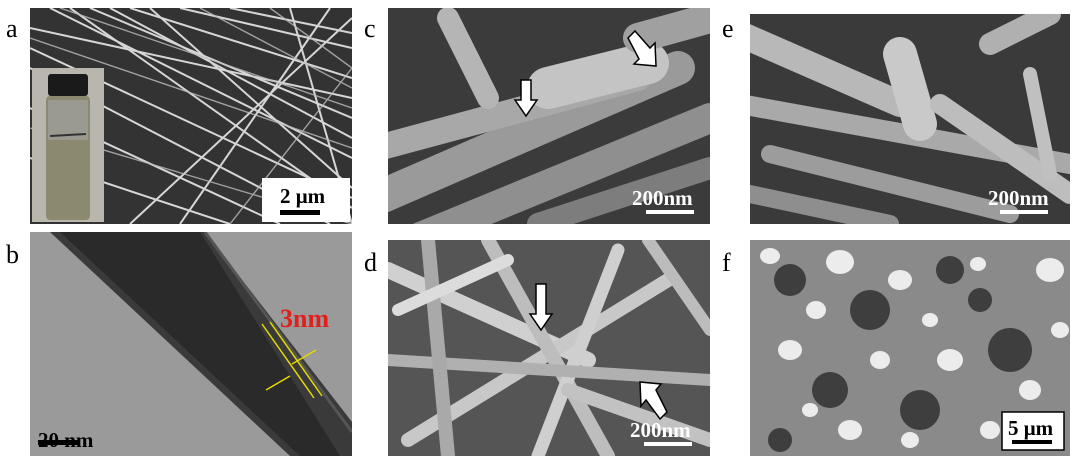 The image size is (1079, 467). What do you see at coordinates (662, 198) in the screenshot?
I see `scale-bar-label-c: 200nm` at bounding box center [662, 198].